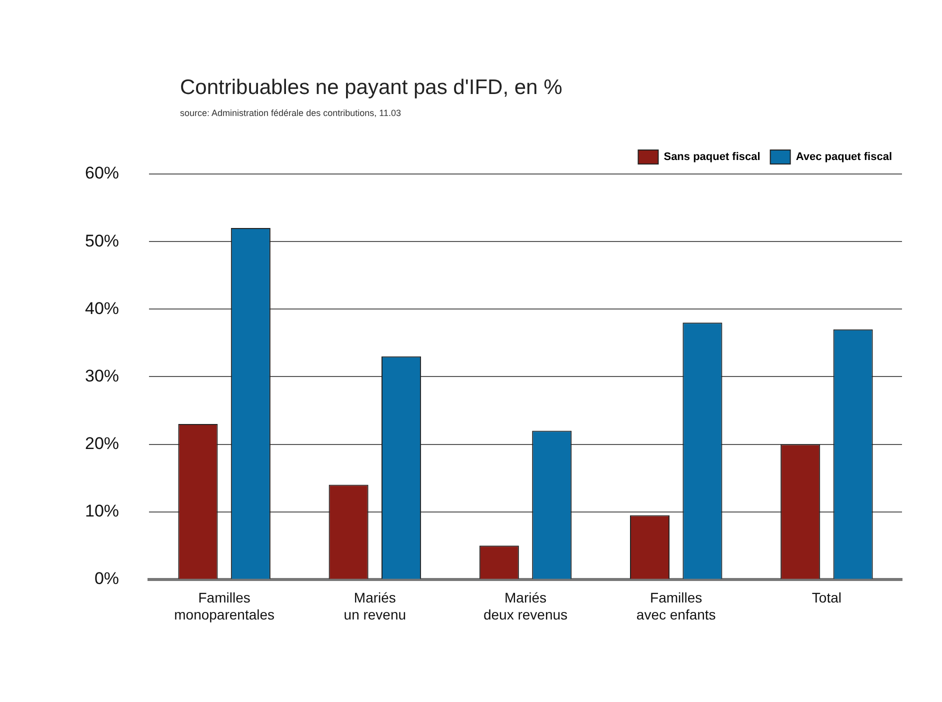 This screenshot has width=942, height=702. I want to click on y-tick-label: 40%, so click(102, 308).